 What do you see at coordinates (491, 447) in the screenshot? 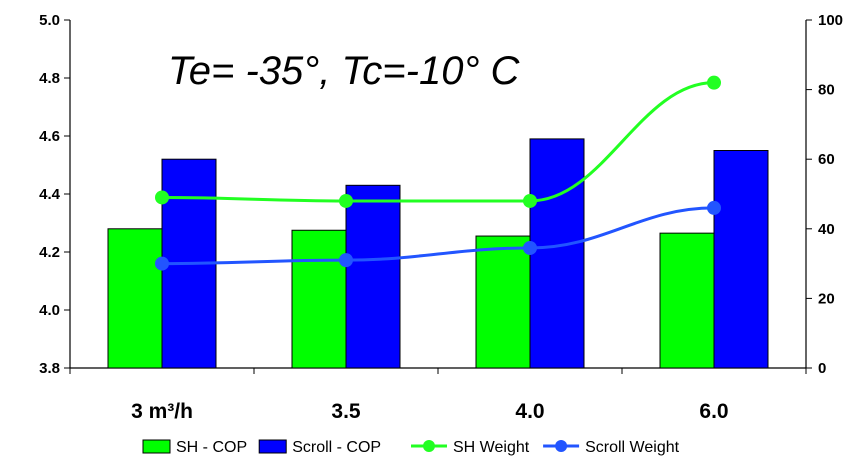
I see `legend-label-sh-weight: SH Weight` at bounding box center [491, 447].